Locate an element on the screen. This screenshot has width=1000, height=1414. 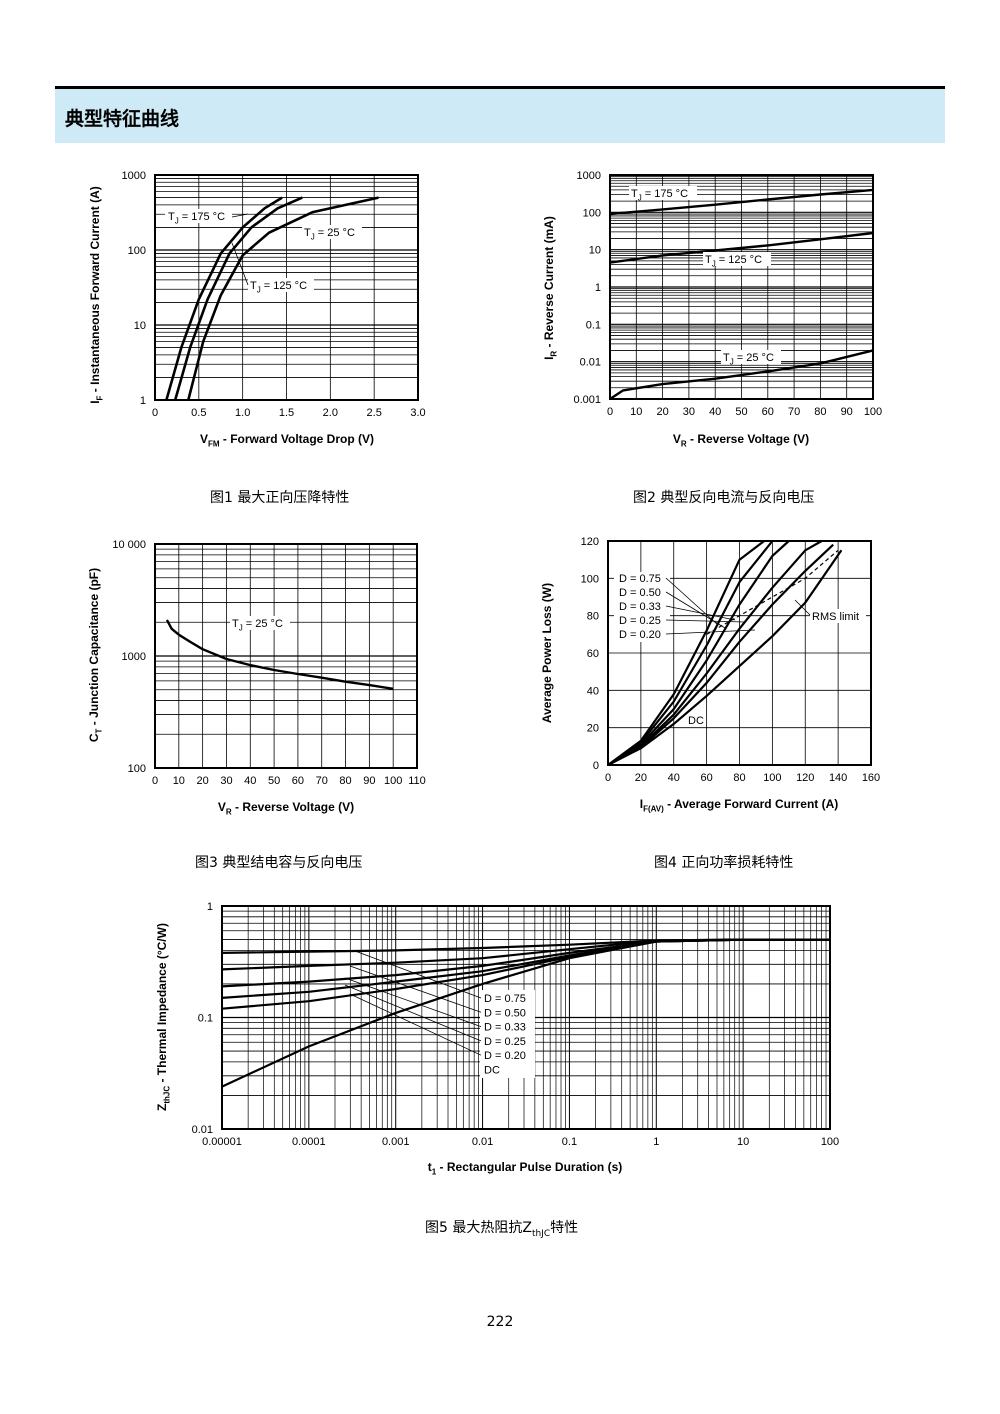
c4-ytick-label: 120 is located at coordinates (590, 542).